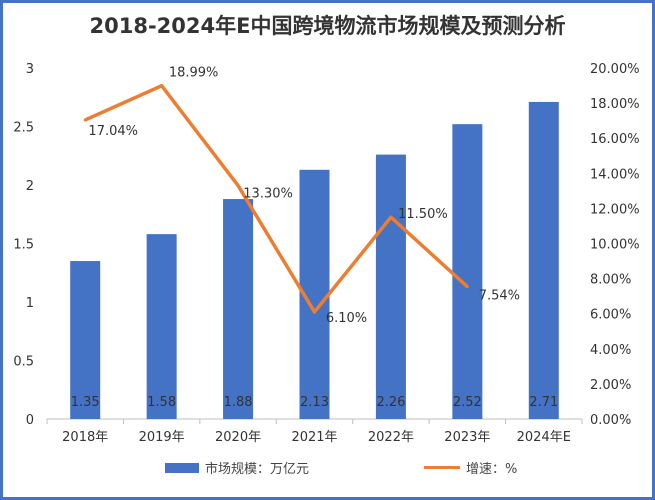 This screenshot has width=655, height=500. What do you see at coordinates (423, 214) in the screenshot?
I see `line-data-label: 11.50%` at bounding box center [423, 214].